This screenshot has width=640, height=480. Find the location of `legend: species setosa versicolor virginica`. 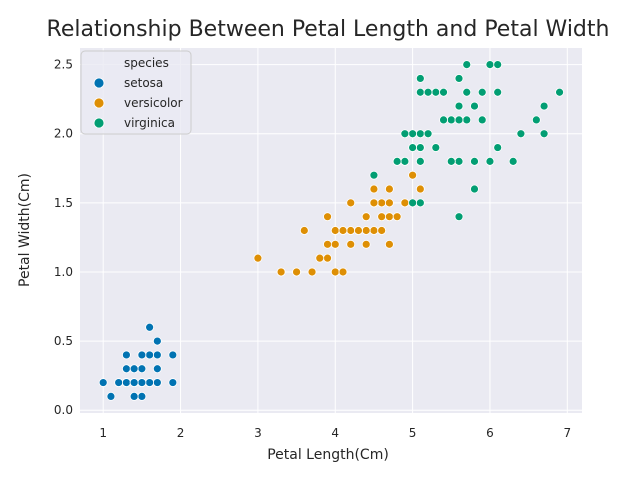

legend: species setosa versicolor virginica is located at coordinates (136, 92).